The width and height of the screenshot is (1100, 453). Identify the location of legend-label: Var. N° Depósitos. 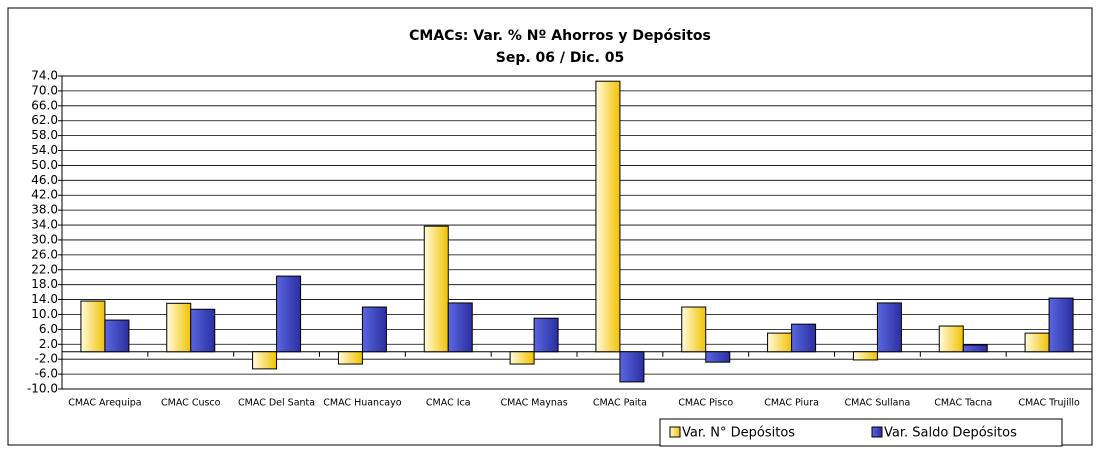
(738, 433).